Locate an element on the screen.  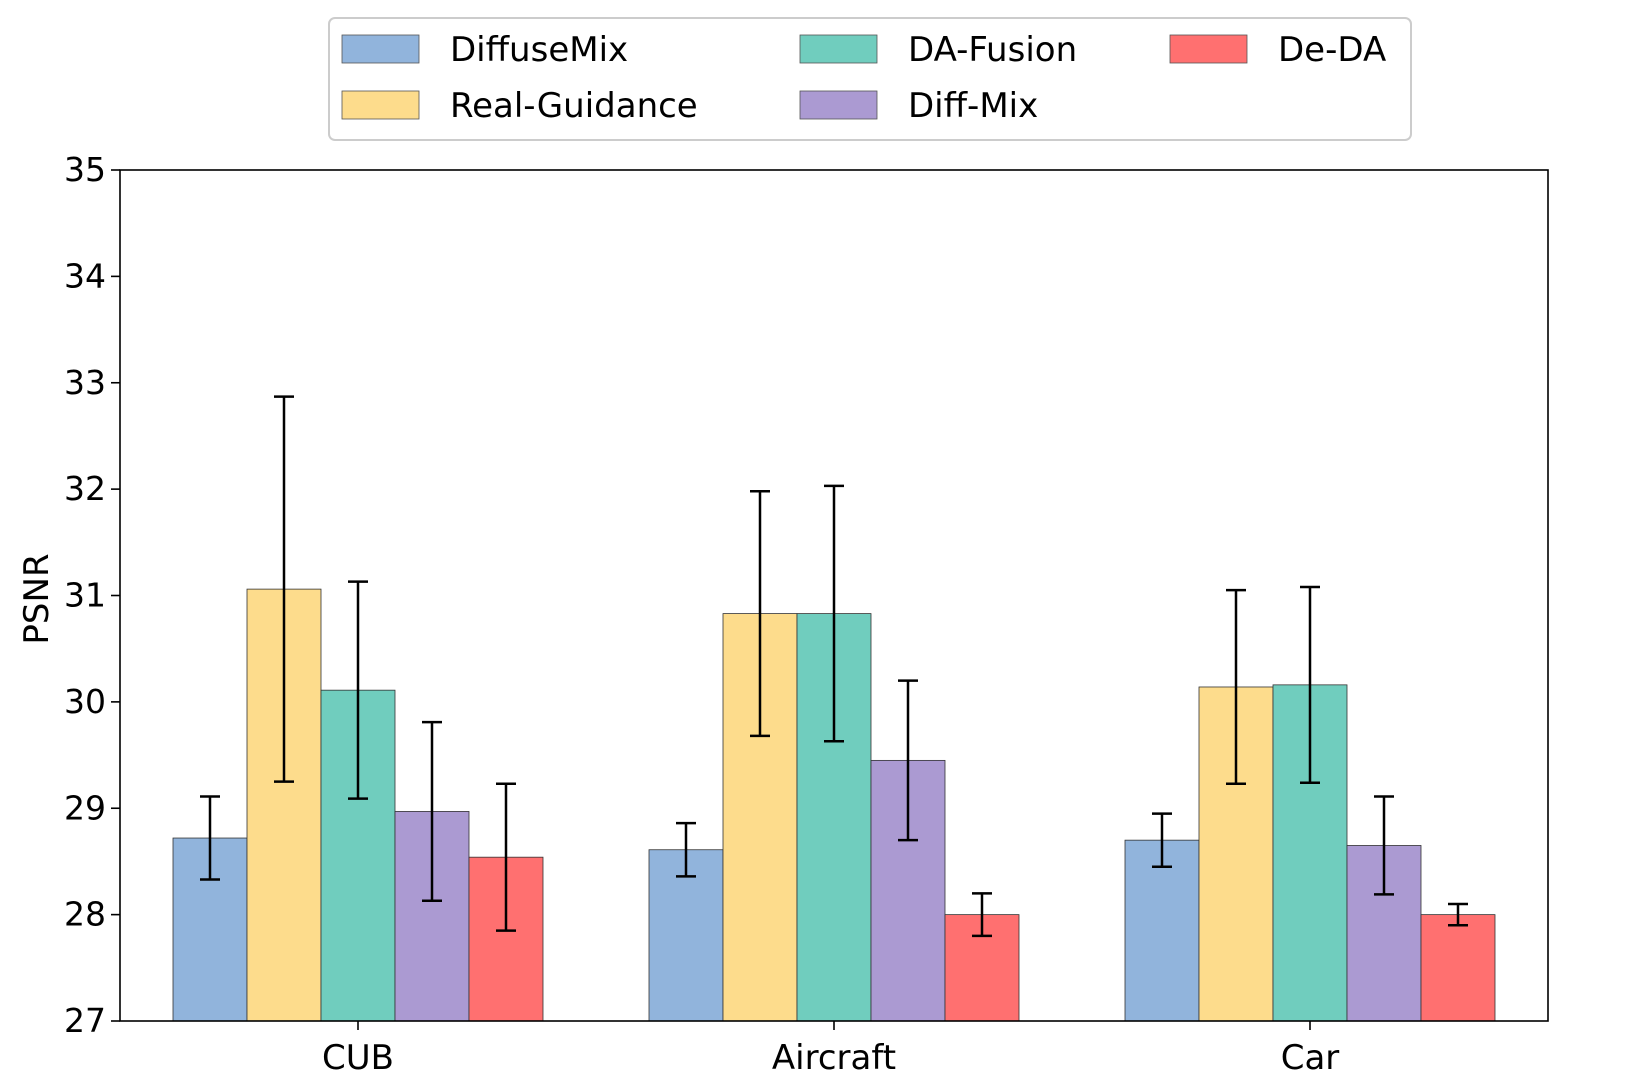
x-tick-label: Car is located at coordinates (1310, 1058).